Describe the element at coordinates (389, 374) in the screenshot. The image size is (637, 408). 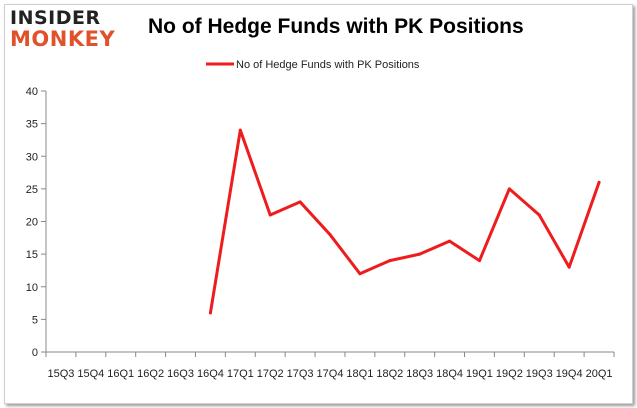
I see `x-tick-label: 18Q2` at that location.